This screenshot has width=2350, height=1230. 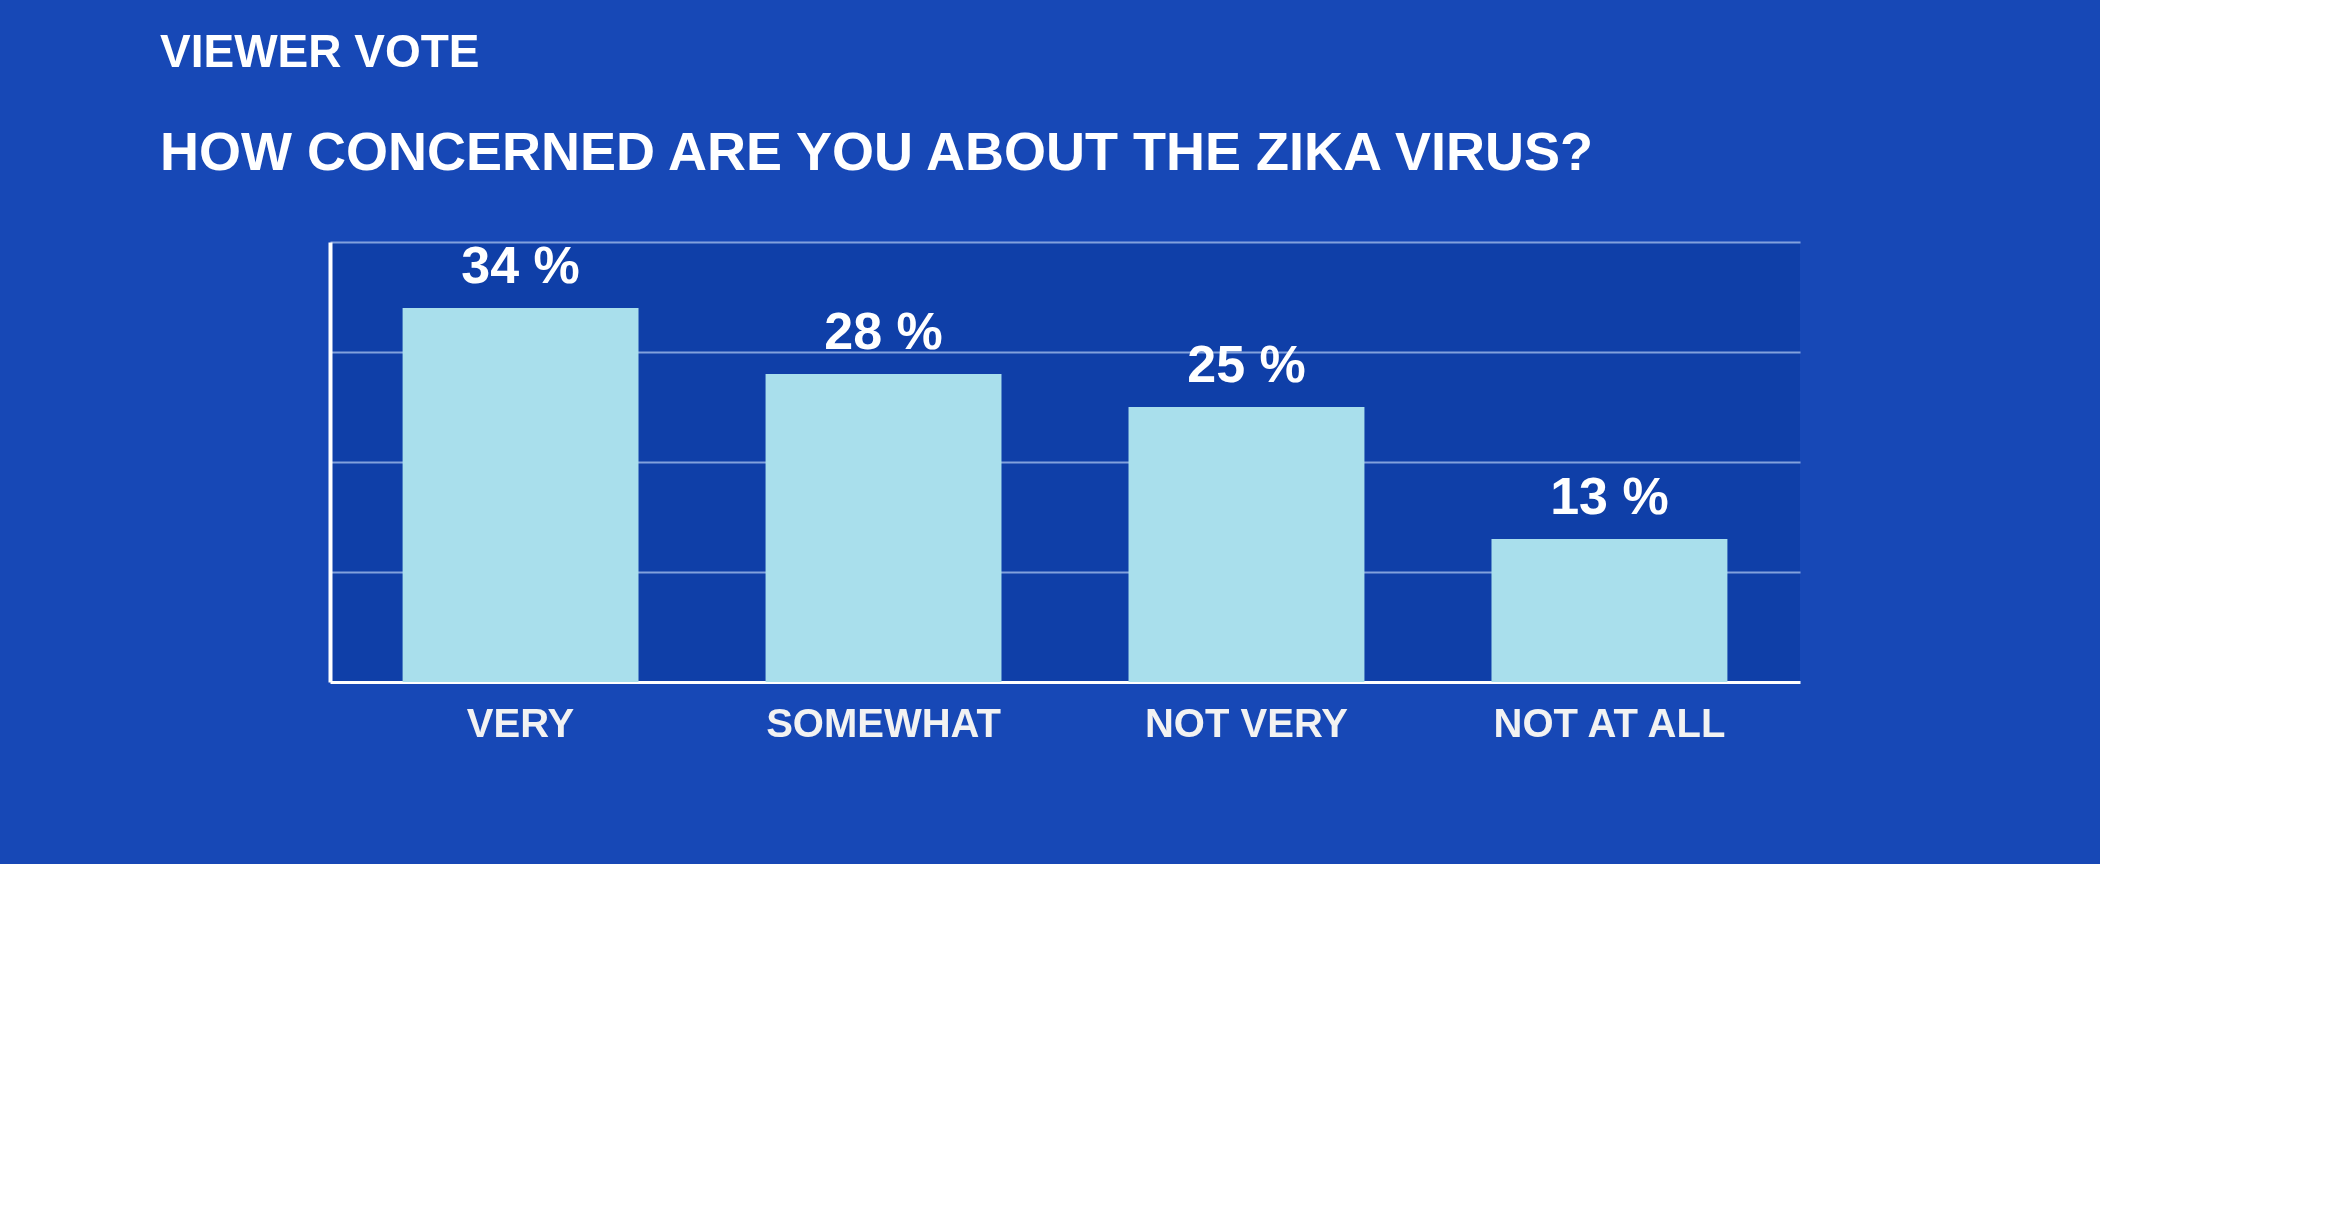 I want to click on x-tick-label: VERY, so click(x=520, y=722).